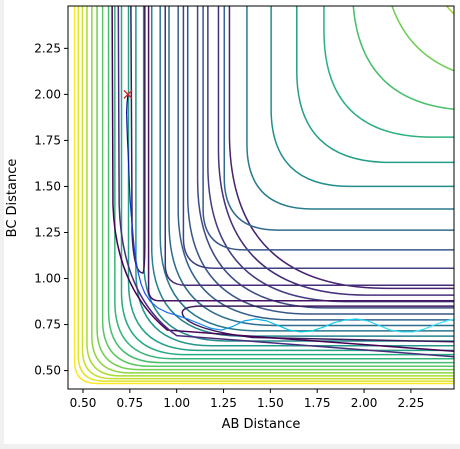 This screenshot has height=449, width=460. I want to click on start-marker, so click(128, 94).